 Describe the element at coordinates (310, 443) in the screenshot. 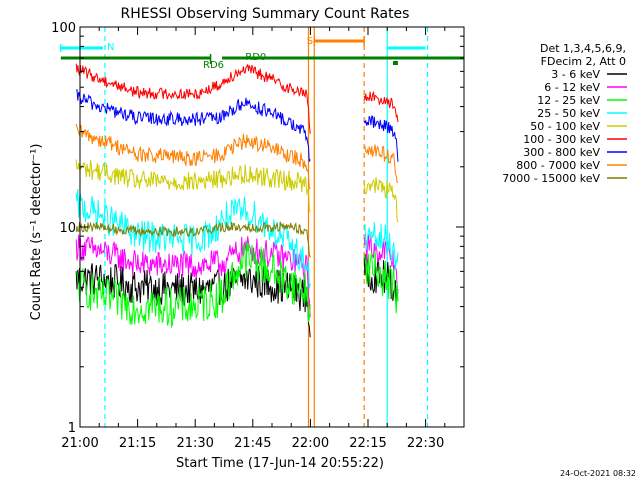

I see `x-tick-label-4: 22:00` at that location.